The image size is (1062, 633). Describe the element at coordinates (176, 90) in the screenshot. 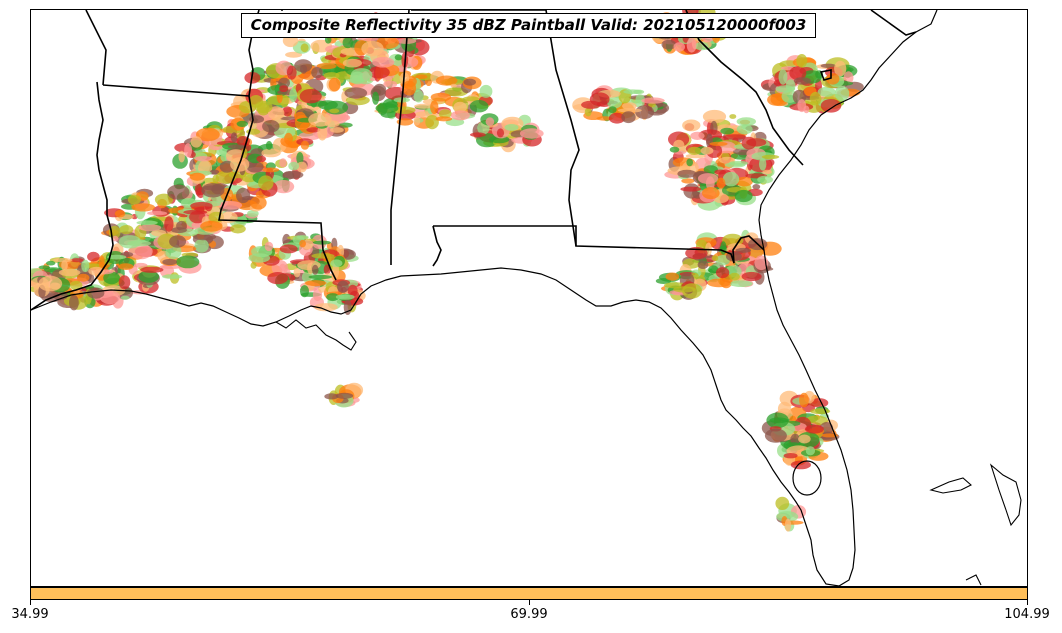

I see `arkansas-louisiana-border` at that location.